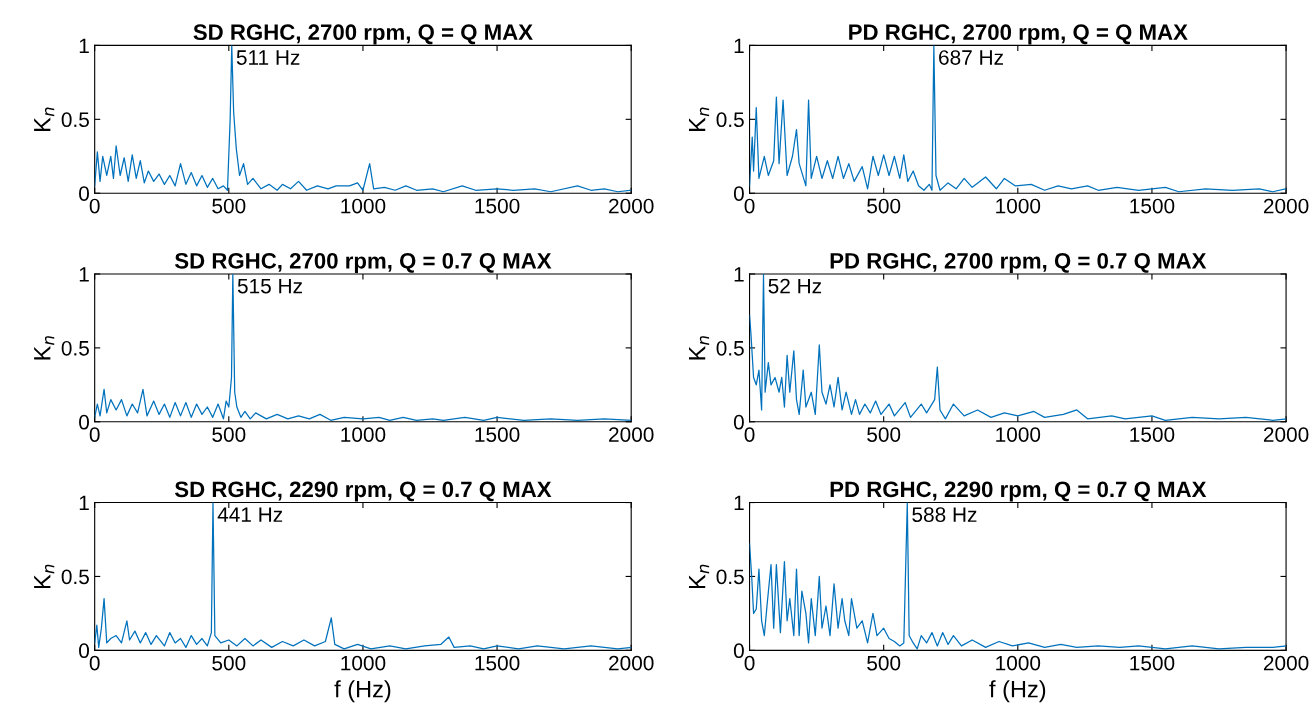 The height and width of the screenshot is (721, 1315). What do you see at coordinates (1018, 491) in the screenshot?
I see `chart-title: PD RGHC, 2290 rpm, Q = 0.7 Q MAX` at bounding box center [1018, 491].